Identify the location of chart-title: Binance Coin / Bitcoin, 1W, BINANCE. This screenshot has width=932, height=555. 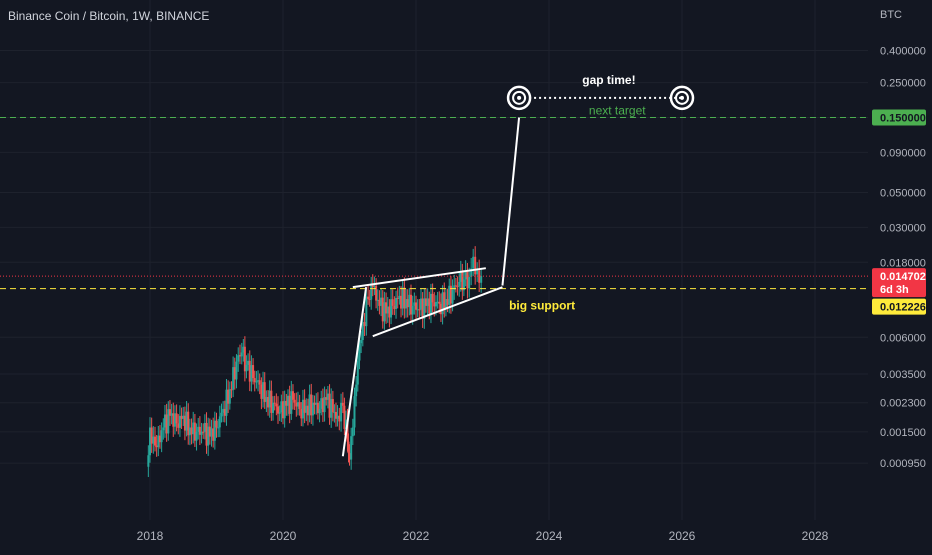
(109, 16).